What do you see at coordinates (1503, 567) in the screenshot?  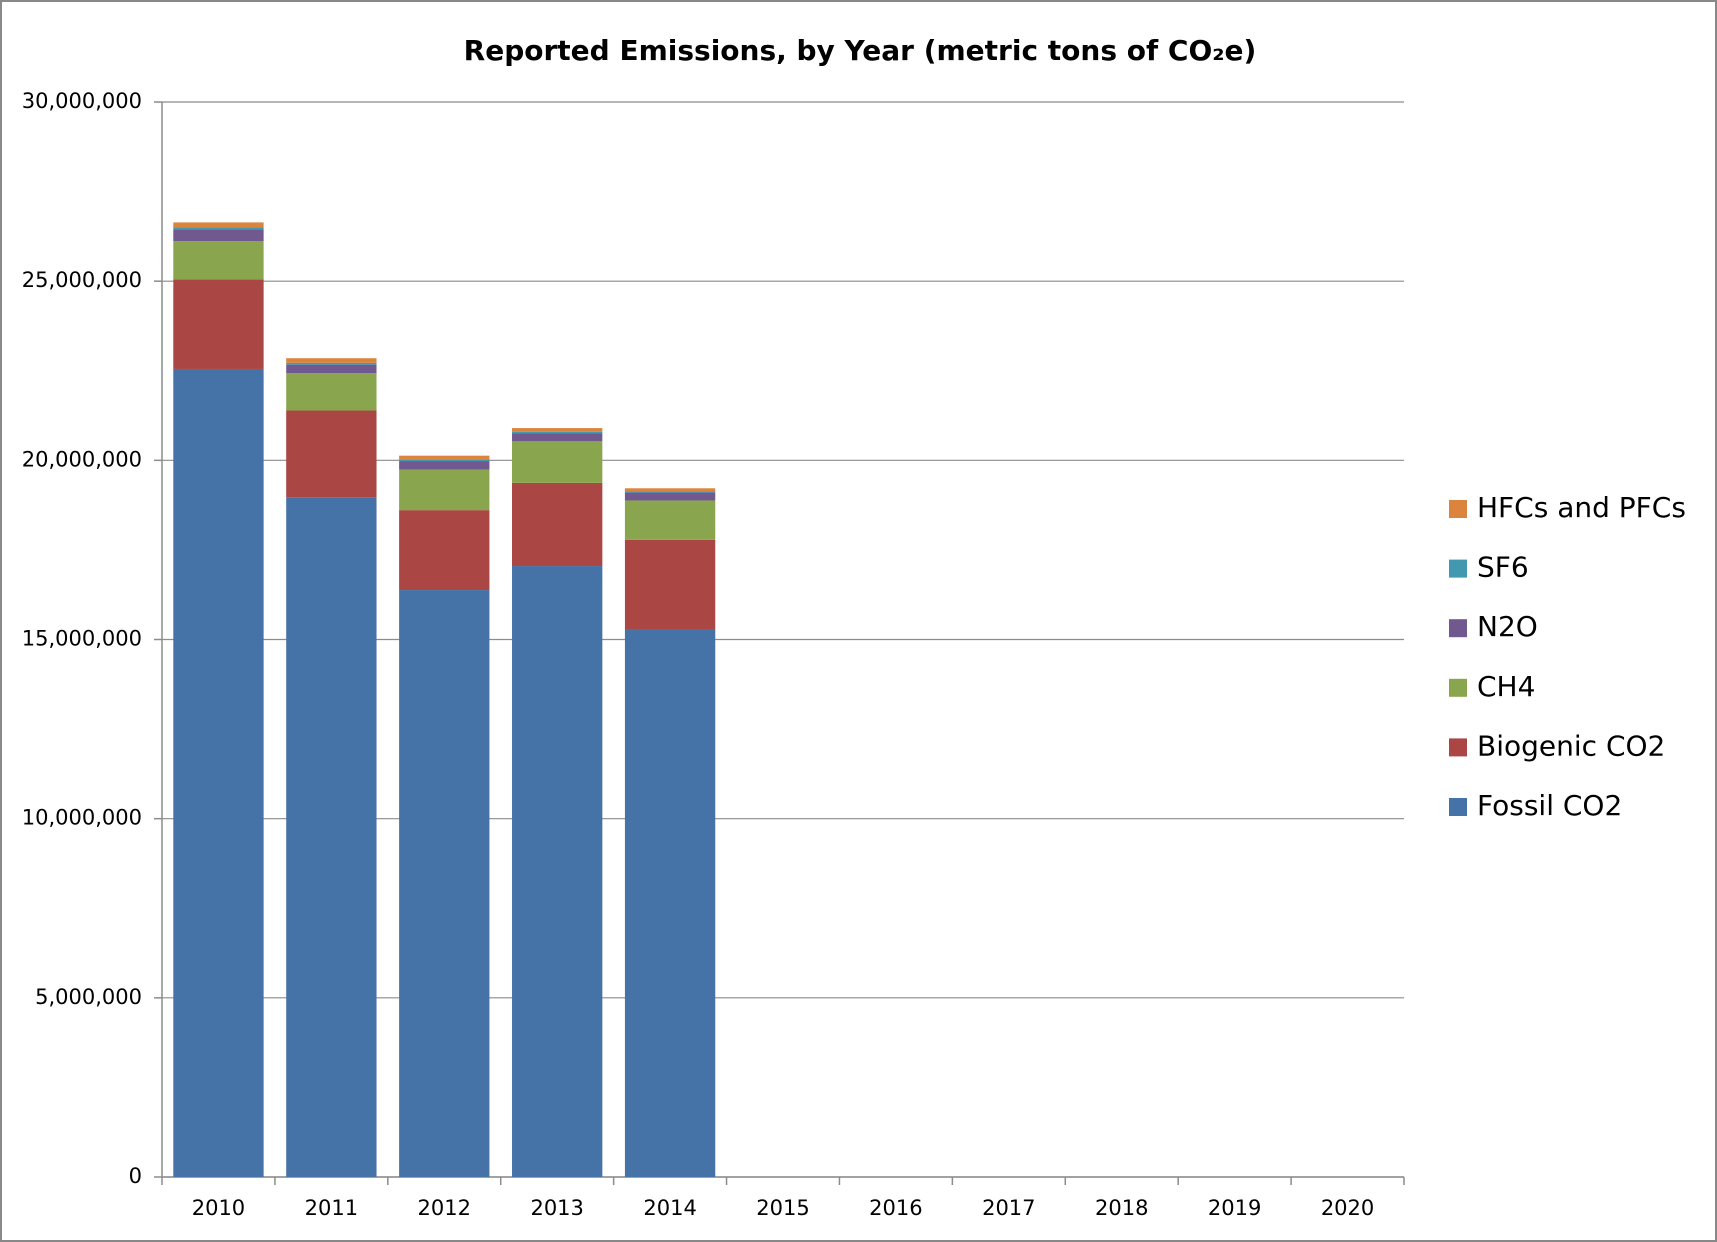 I see `legend-label: SF6` at bounding box center [1503, 567].